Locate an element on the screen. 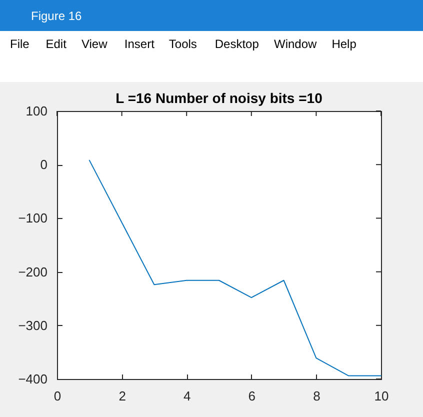  text: File is located at coordinates (20, 44).